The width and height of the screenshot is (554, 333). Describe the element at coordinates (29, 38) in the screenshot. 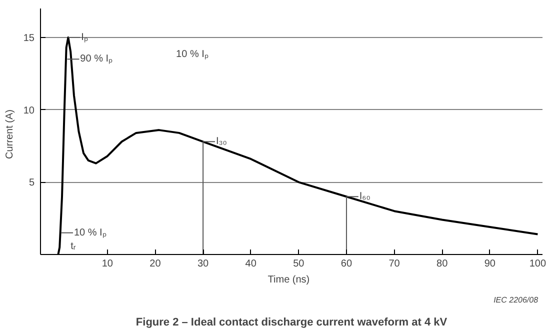

I see `y-tick-label: 15` at that location.